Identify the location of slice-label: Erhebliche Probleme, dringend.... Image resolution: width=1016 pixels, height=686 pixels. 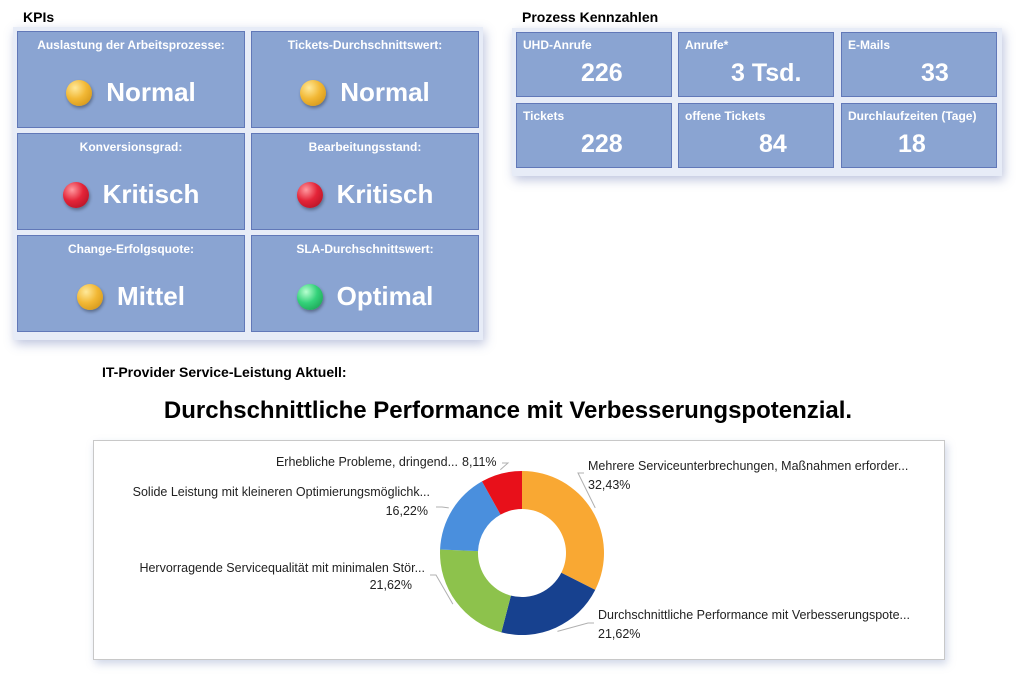
(367, 462).